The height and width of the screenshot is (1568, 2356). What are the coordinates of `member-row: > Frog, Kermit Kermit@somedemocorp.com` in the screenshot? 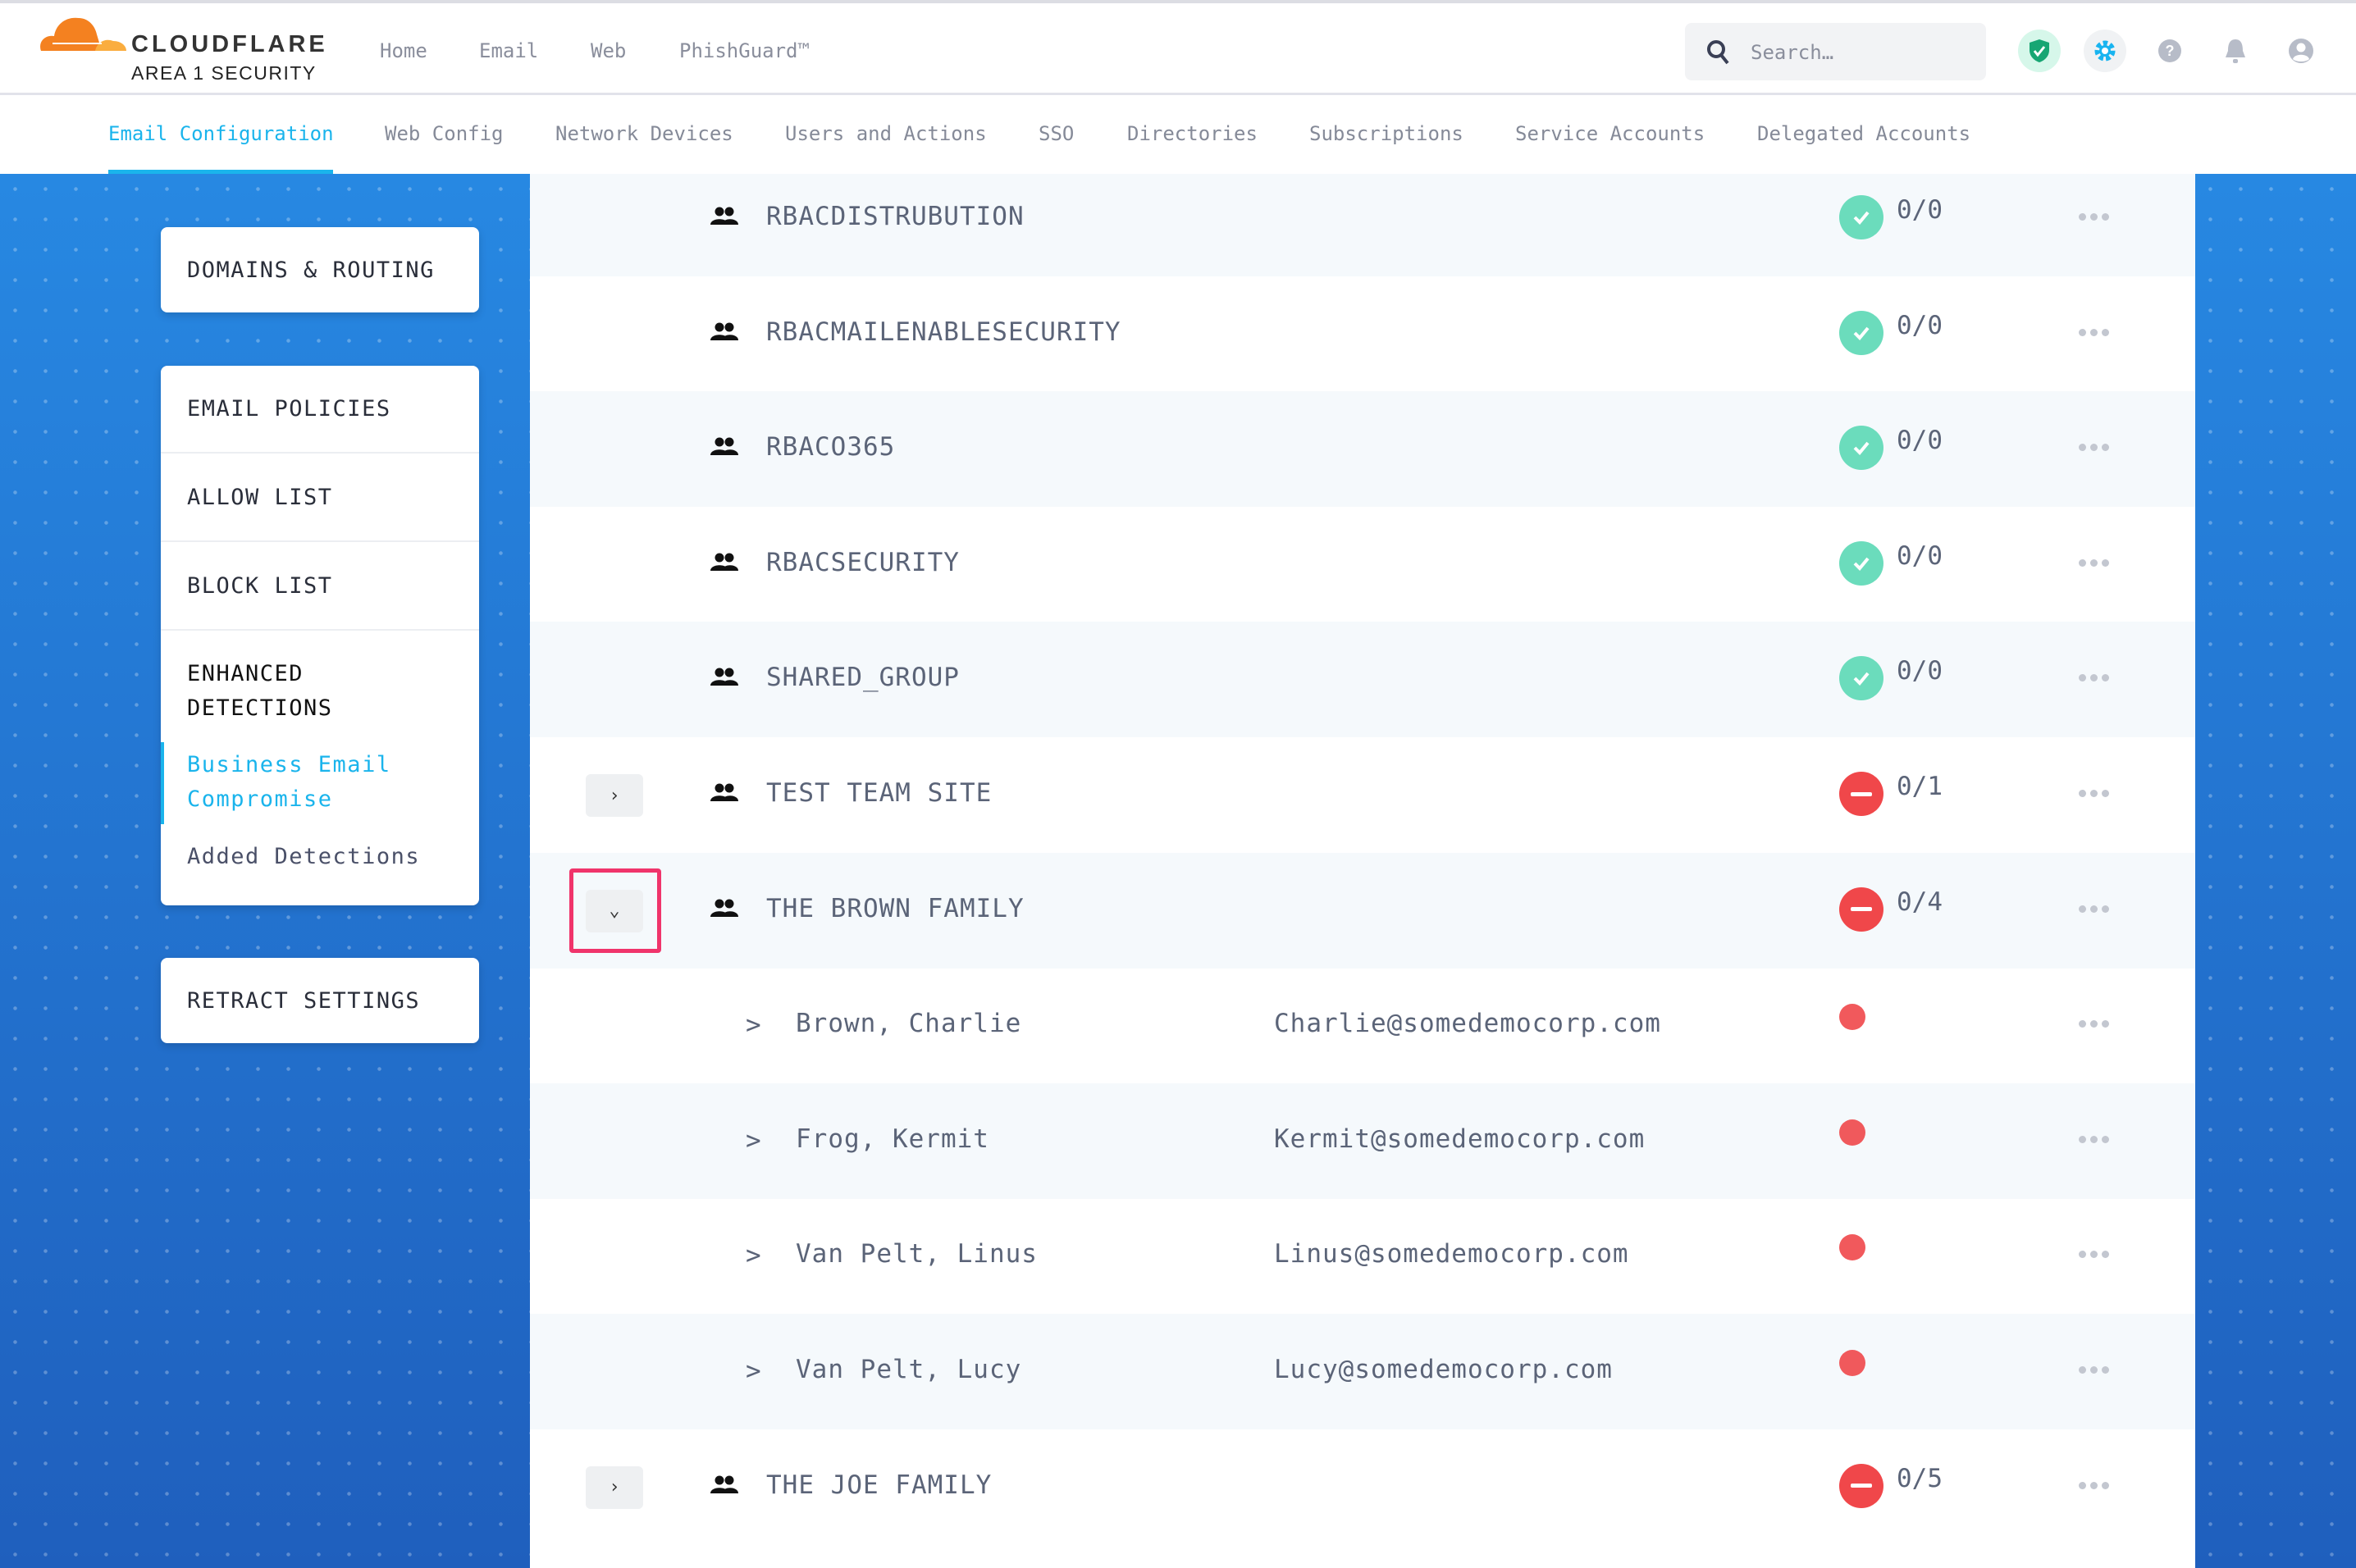 It's located at (1362, 1141).